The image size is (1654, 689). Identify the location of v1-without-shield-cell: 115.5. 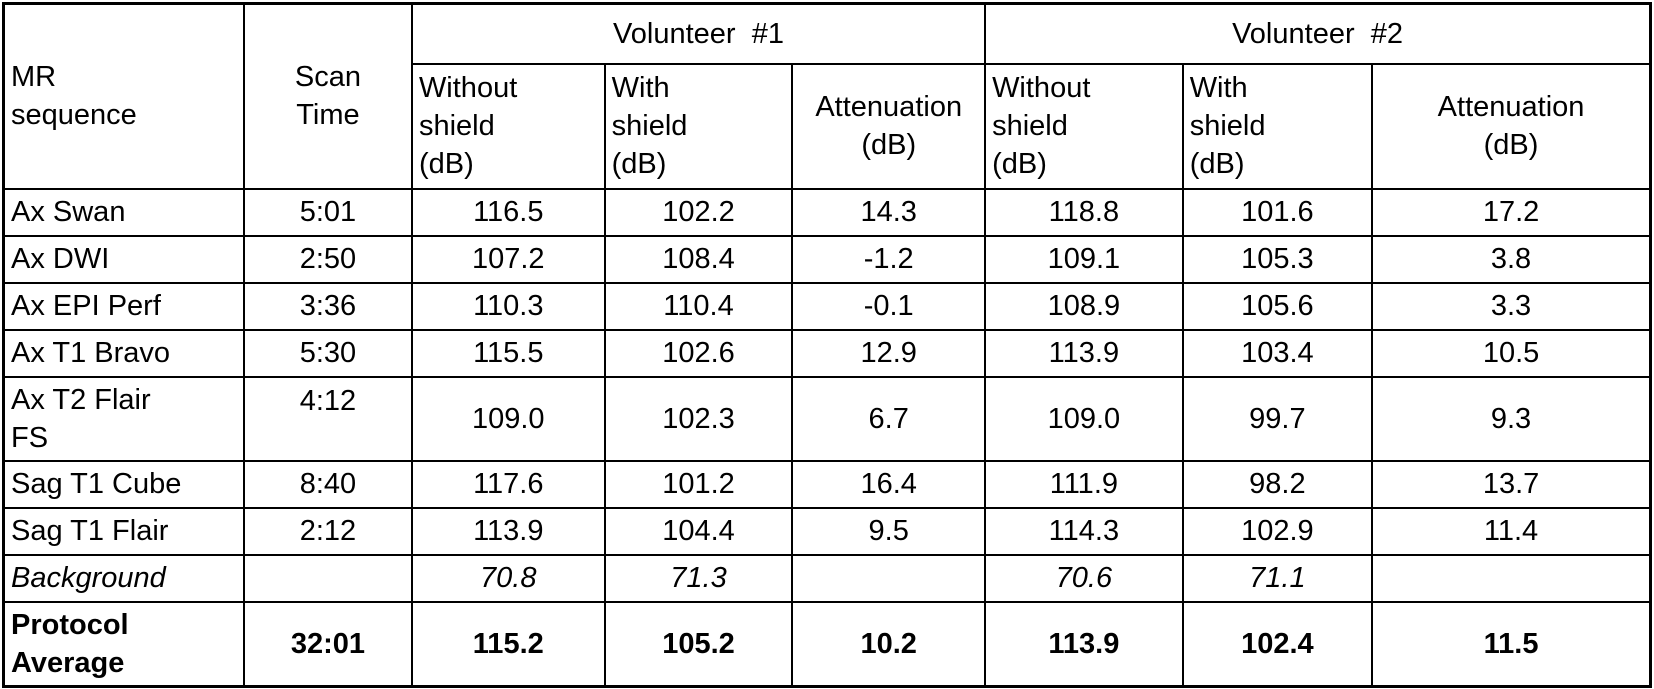
(508, 353).